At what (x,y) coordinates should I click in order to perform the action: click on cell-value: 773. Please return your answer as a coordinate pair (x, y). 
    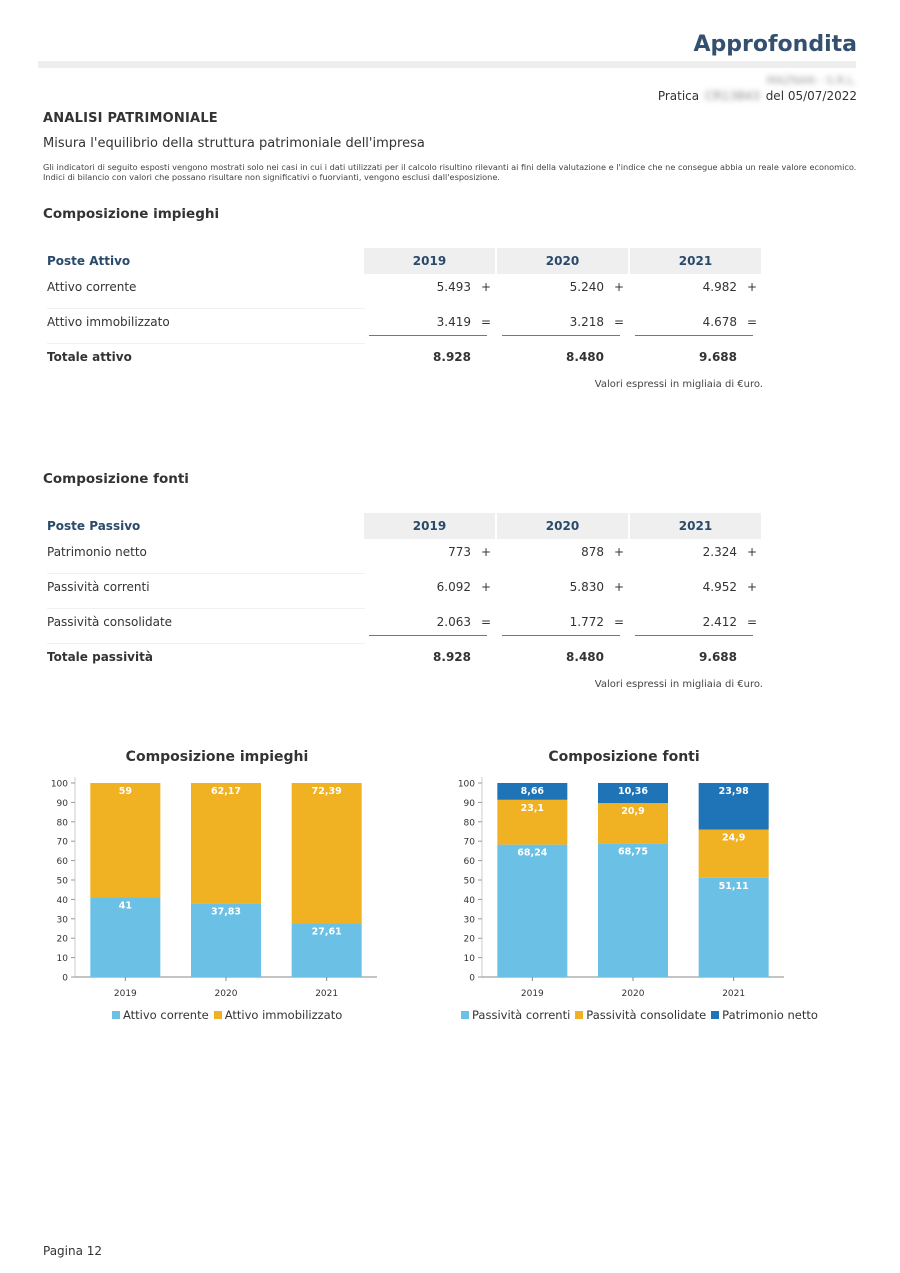
    Looking at the image, I should click on (459, 552).